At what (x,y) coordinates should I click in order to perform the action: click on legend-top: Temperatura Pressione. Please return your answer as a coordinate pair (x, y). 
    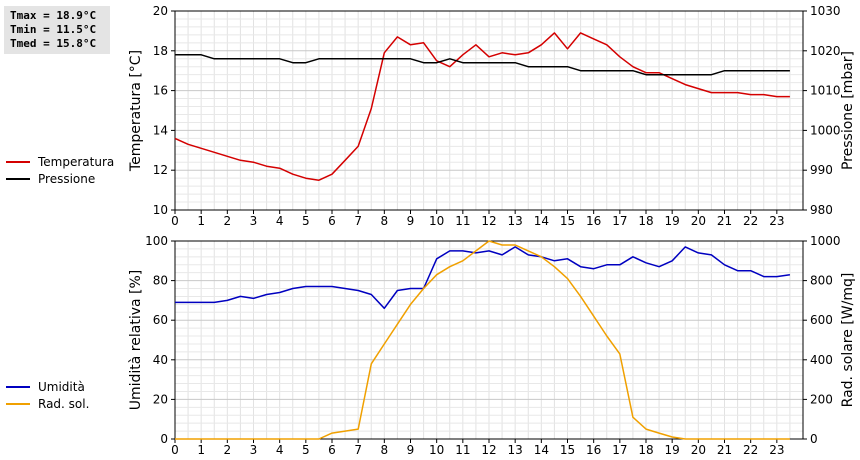
    Looking at the image, I should click on (60, 170).